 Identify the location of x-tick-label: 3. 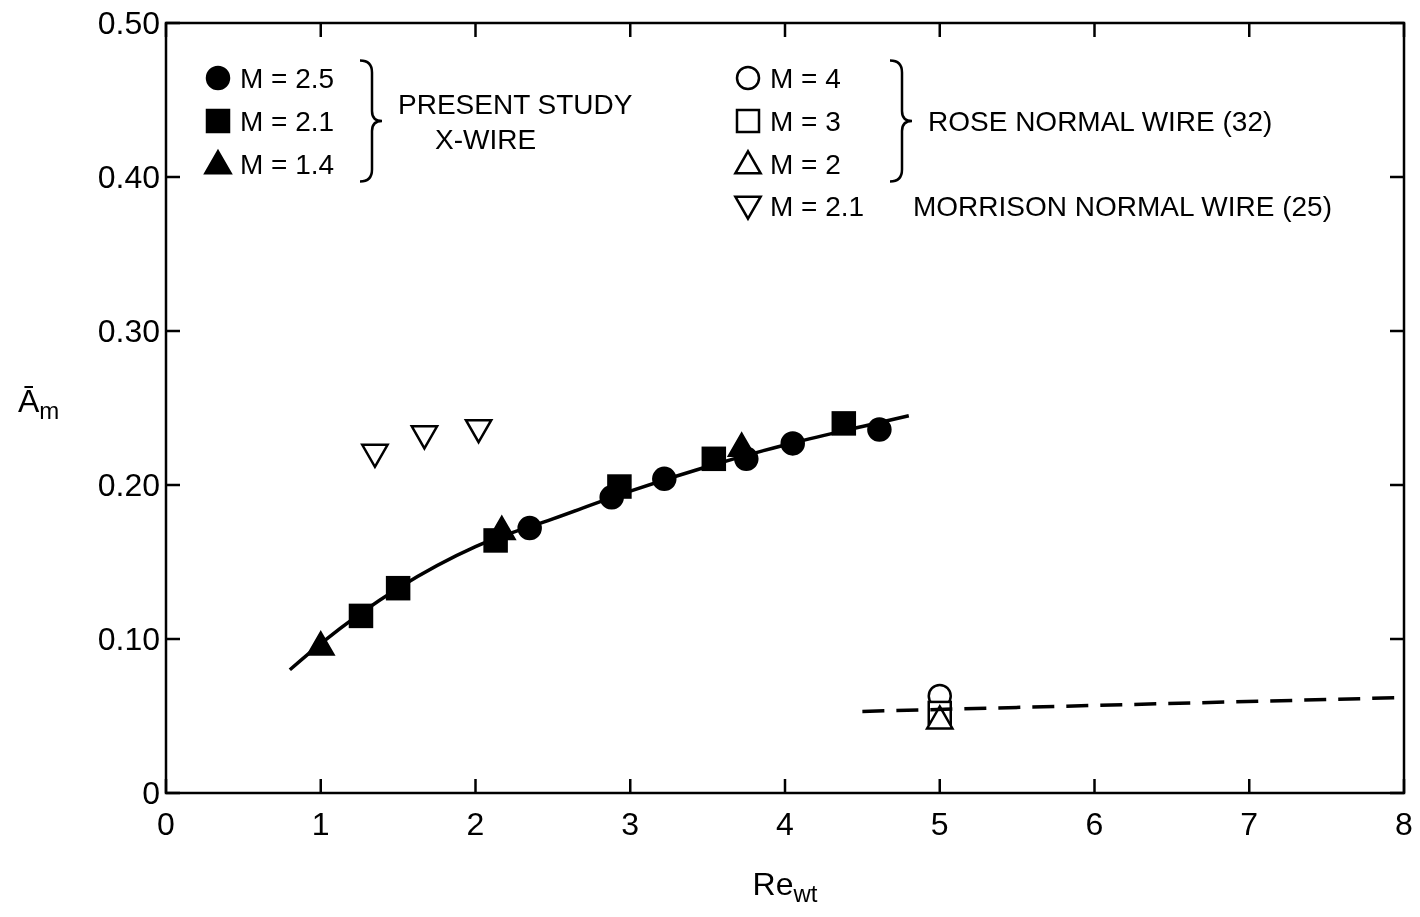
(630, 824).